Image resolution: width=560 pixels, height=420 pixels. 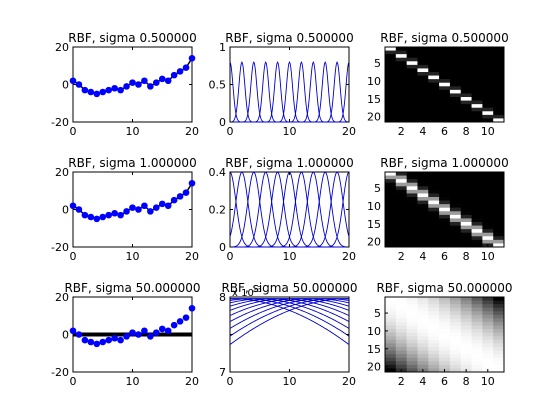 What do you see at coordinates (374, 117) in the screenshot?
I see `y-tick-label: 20` at bounding box center [374, 117].